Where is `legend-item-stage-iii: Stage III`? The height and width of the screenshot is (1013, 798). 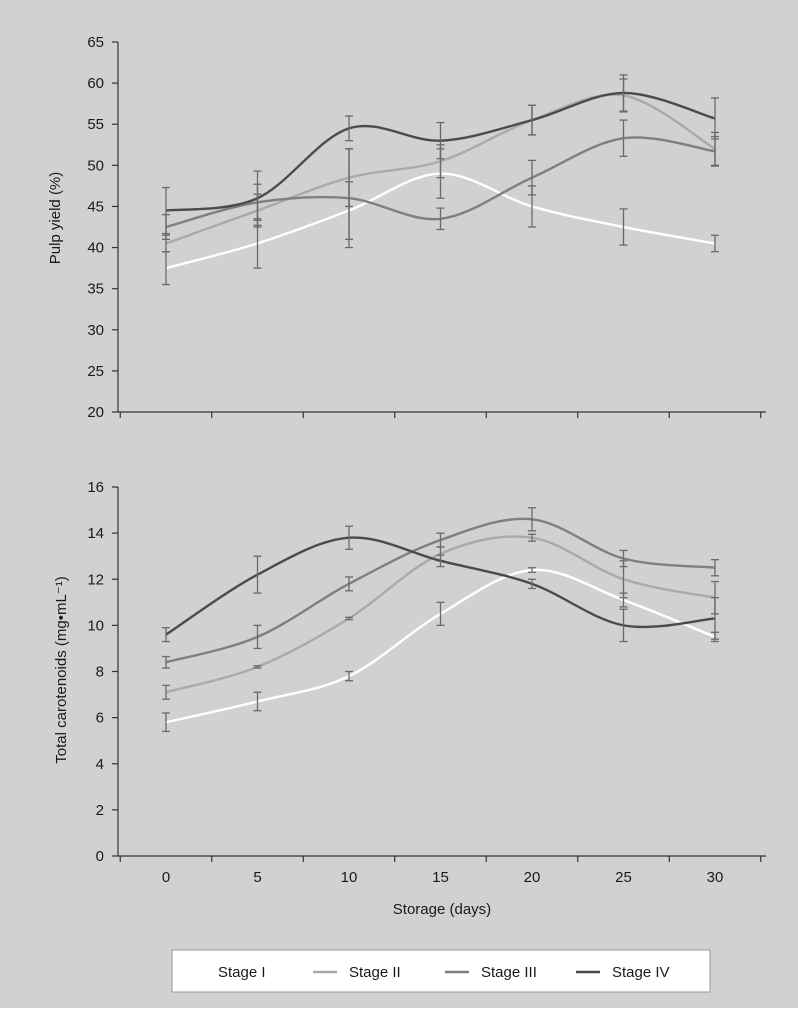
legend-item-stage-iii: Stage III is located at coordinates (491, 972).